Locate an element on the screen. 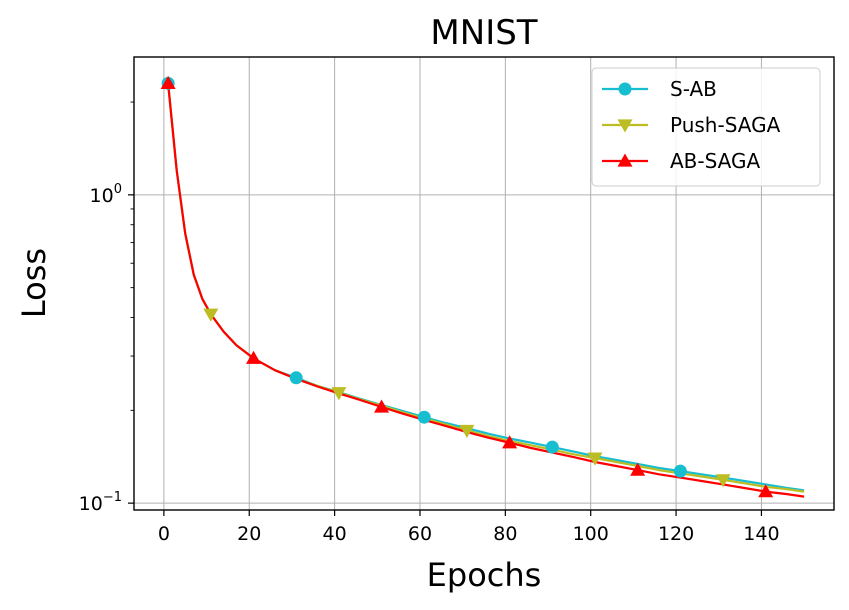 The width and height of the screenshot is (849, 610). x-tick-label: 120 is located at coordinates (676, 534).